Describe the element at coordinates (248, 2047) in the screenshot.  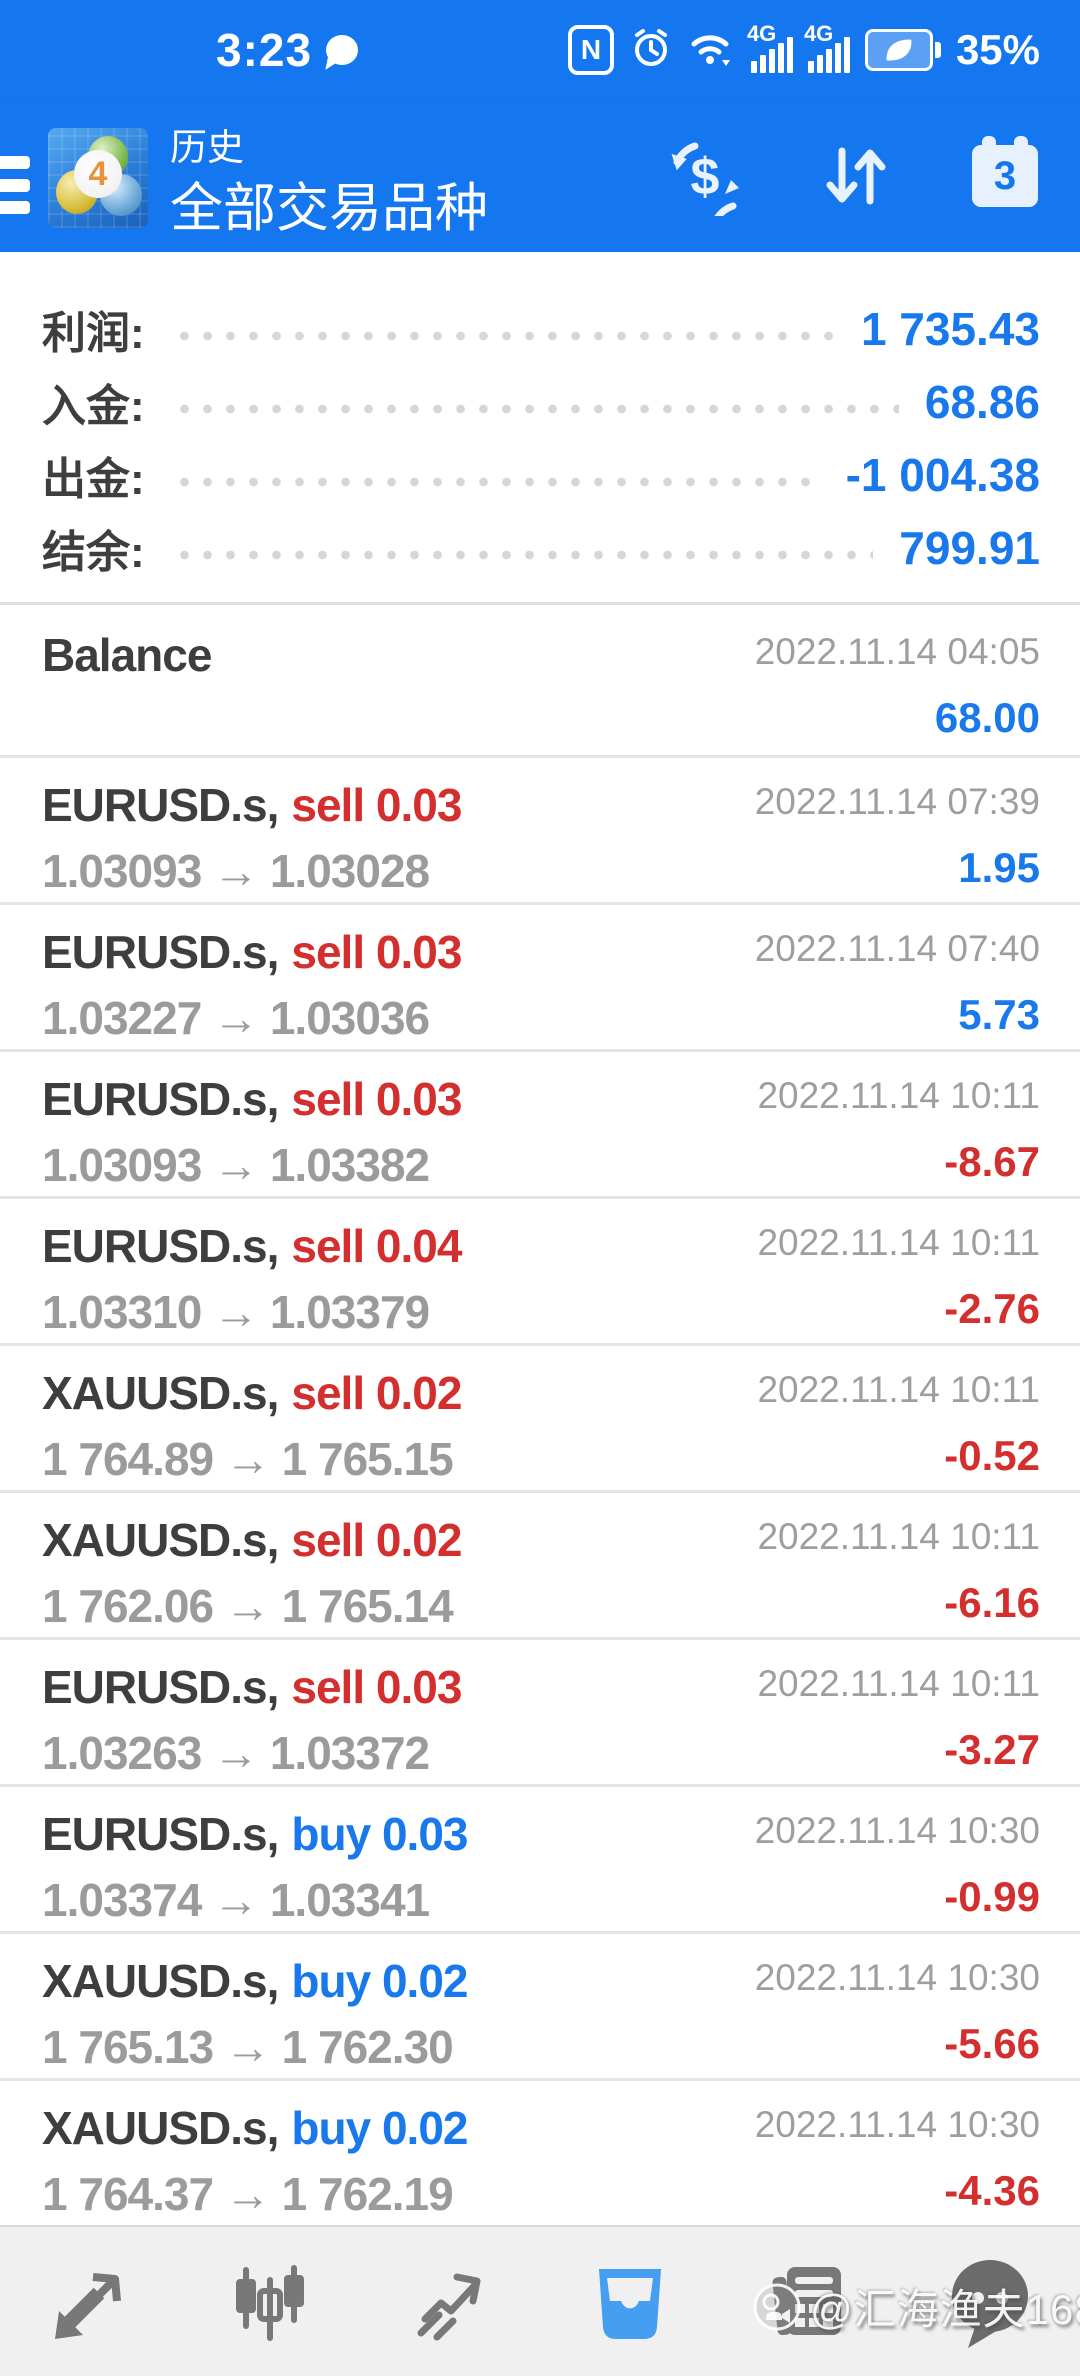
I see `trade-prices: 1 765.13 → 1 762.30` at that location.